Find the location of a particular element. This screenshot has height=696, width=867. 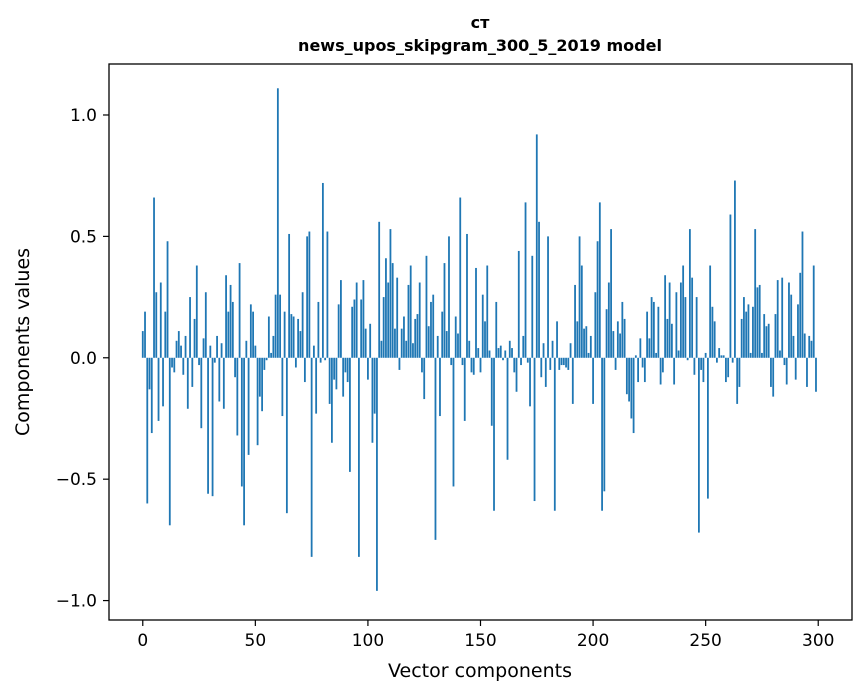

x-tick-label: 50 is located at coordinates (256, 641).